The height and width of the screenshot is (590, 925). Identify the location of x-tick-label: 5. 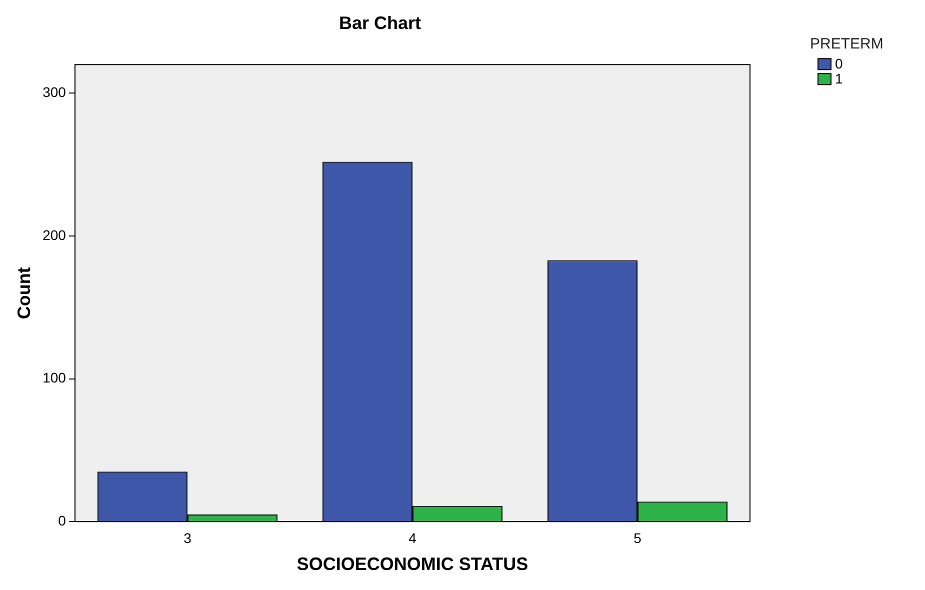
(638, 538).